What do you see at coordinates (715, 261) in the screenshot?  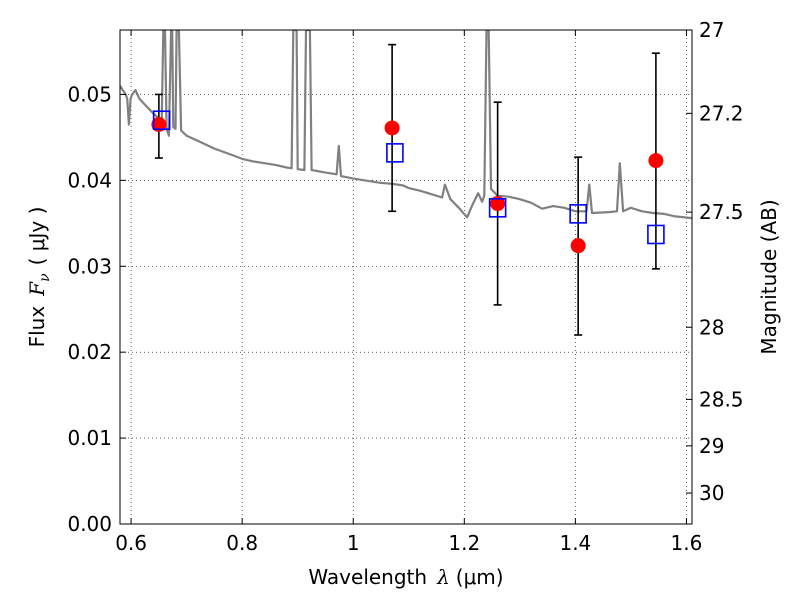 I see `right-axis-ticks: 27 27.2 27.5 28 28.5 29 30` at bounding box center [715, 261].